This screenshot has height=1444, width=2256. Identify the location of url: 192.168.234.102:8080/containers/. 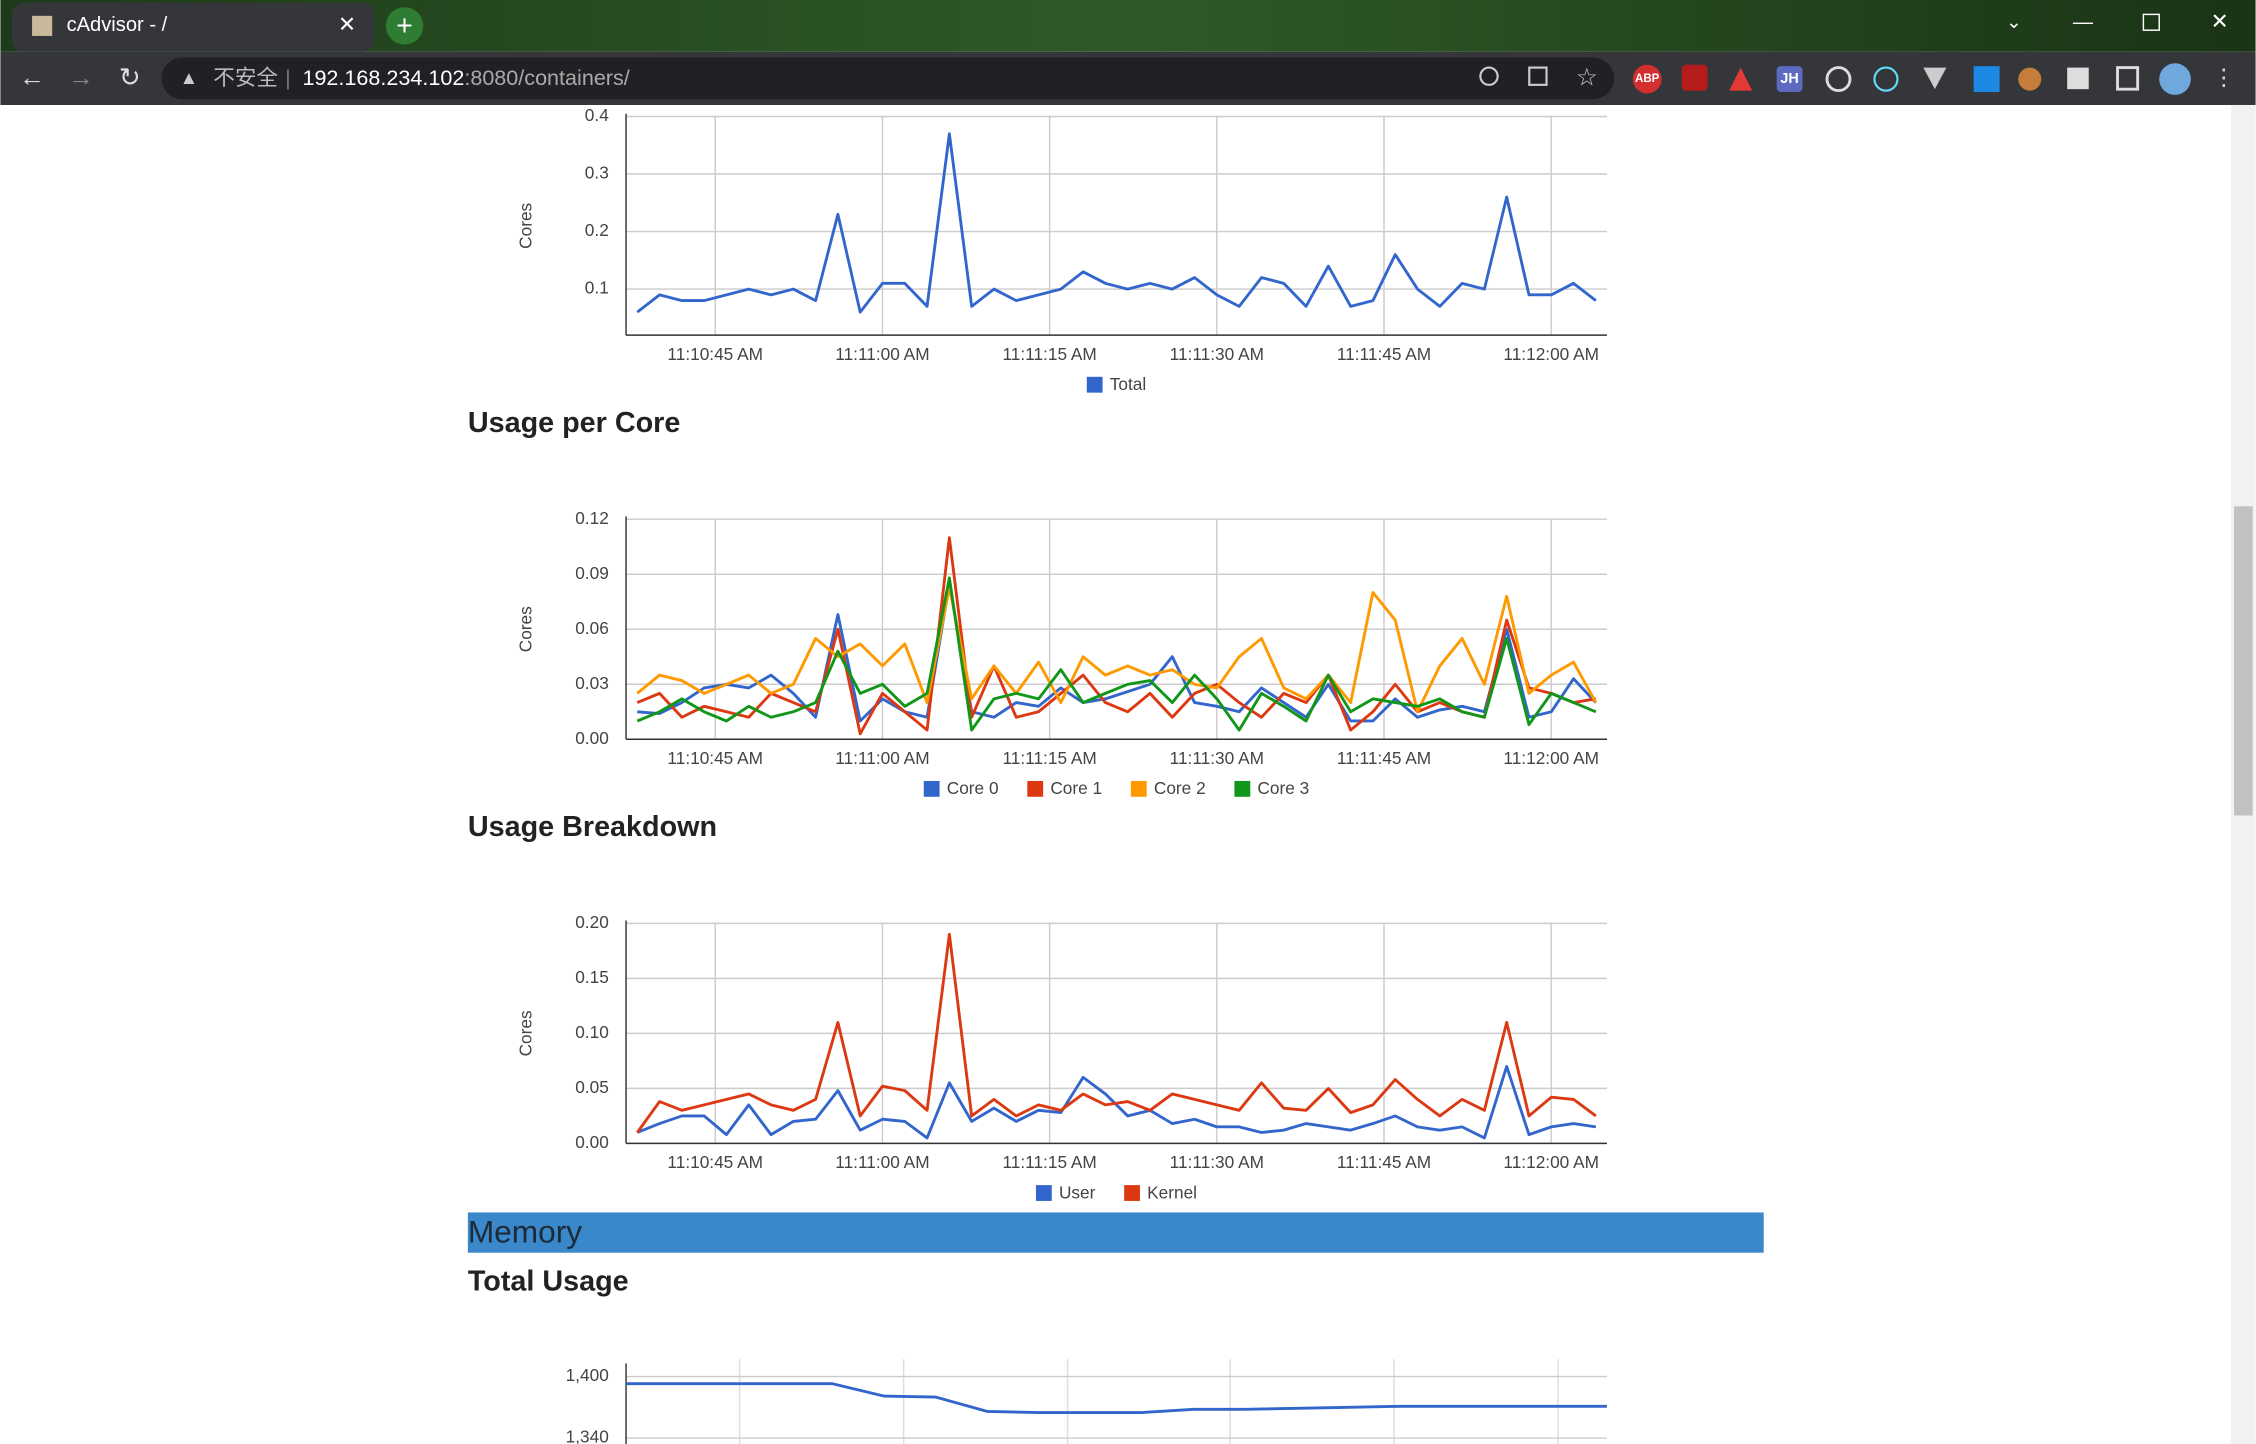
(465, 77).